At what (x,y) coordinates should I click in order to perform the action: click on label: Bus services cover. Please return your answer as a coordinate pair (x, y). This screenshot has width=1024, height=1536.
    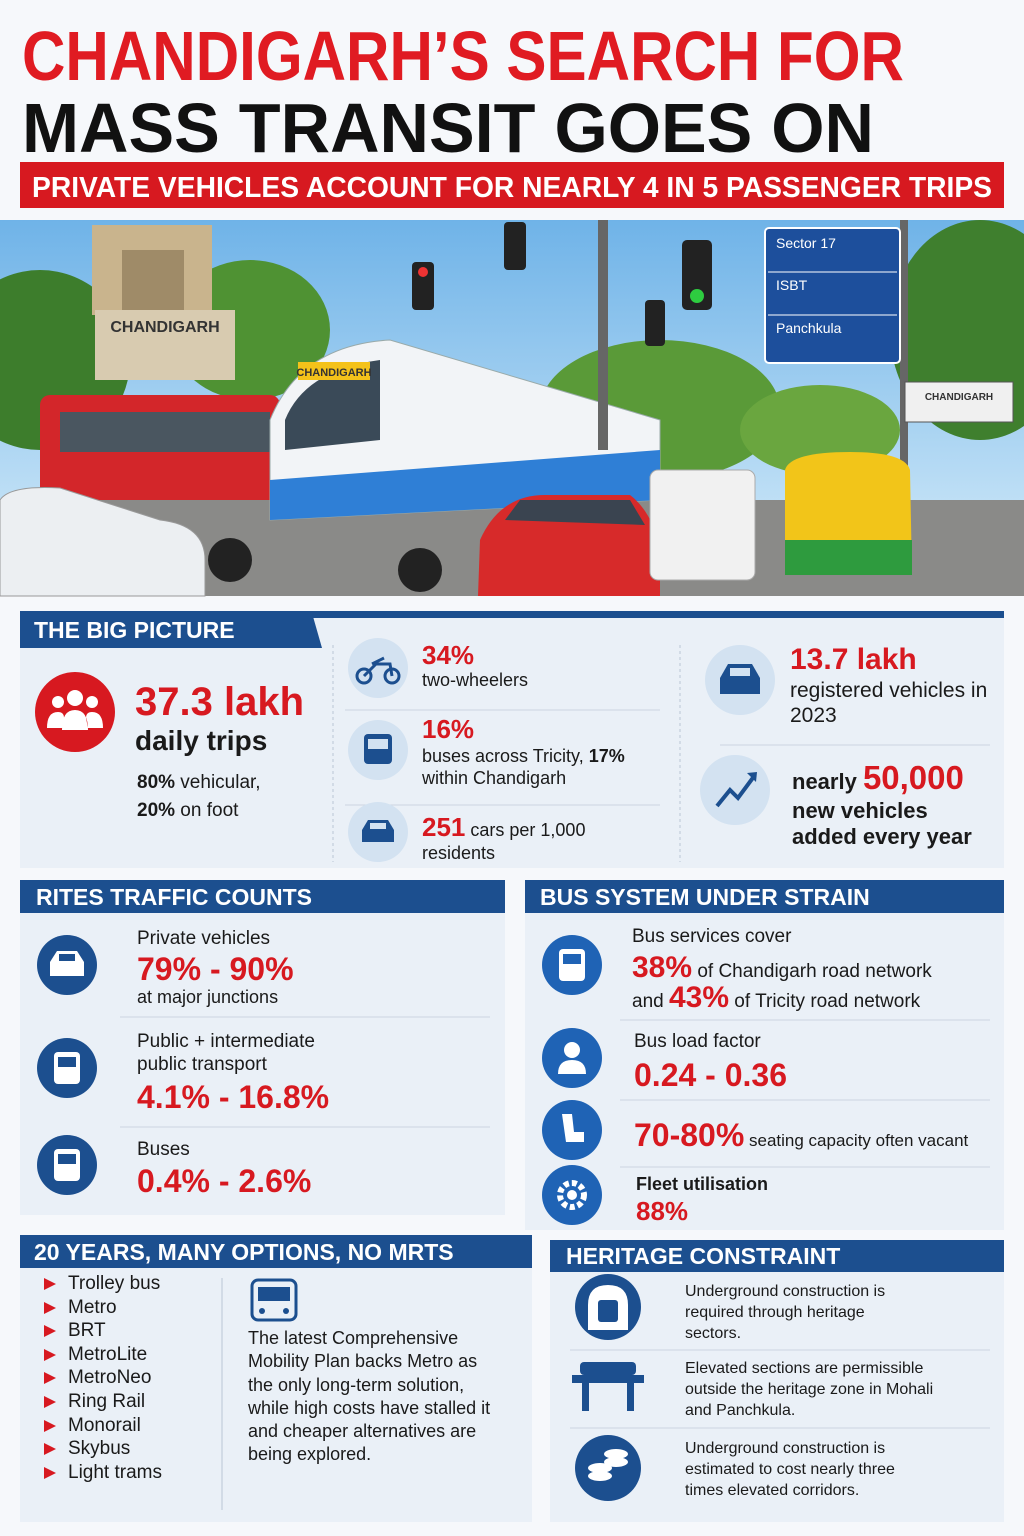
    Looking at the image, I should click on (712, 936).